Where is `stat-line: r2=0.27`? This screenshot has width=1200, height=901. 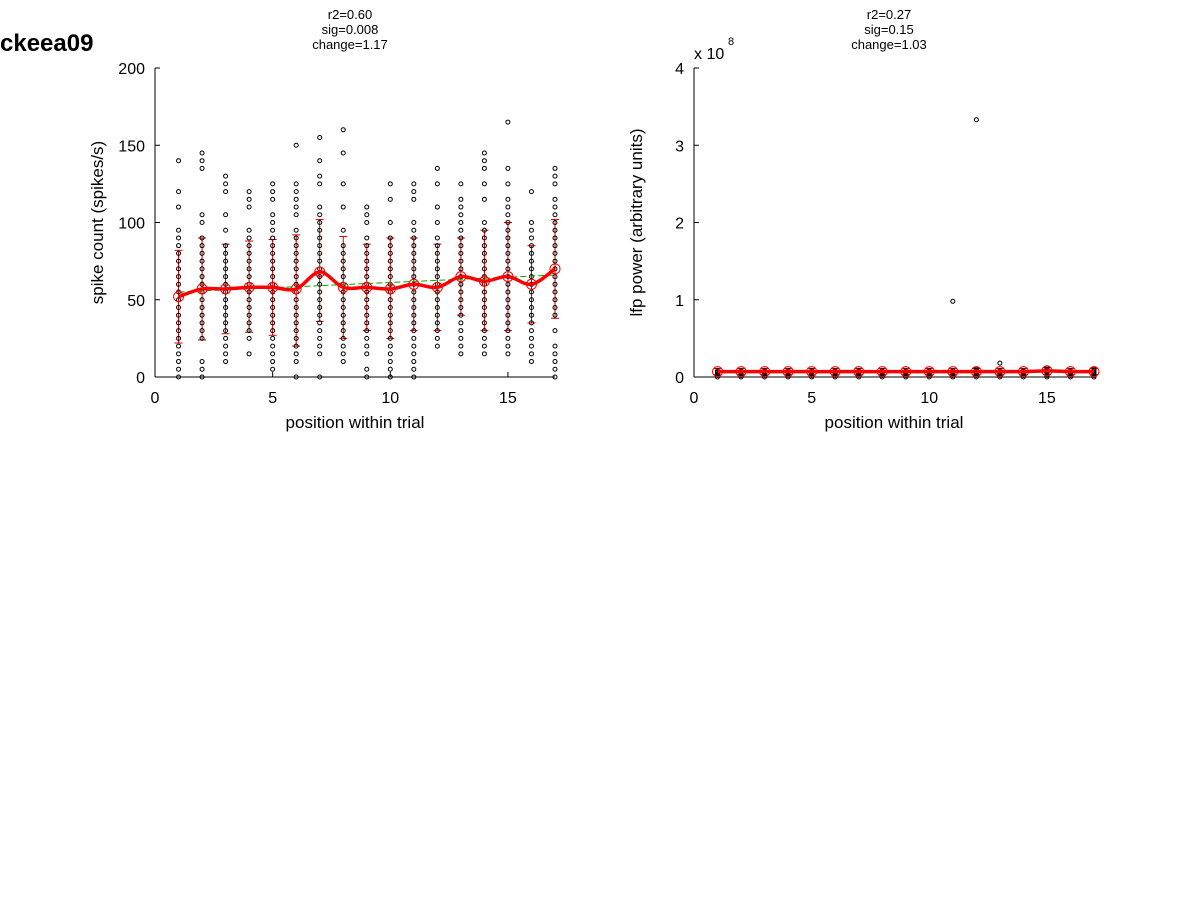
stat-line: r2=0.27 is located at coordinates (889, 14).